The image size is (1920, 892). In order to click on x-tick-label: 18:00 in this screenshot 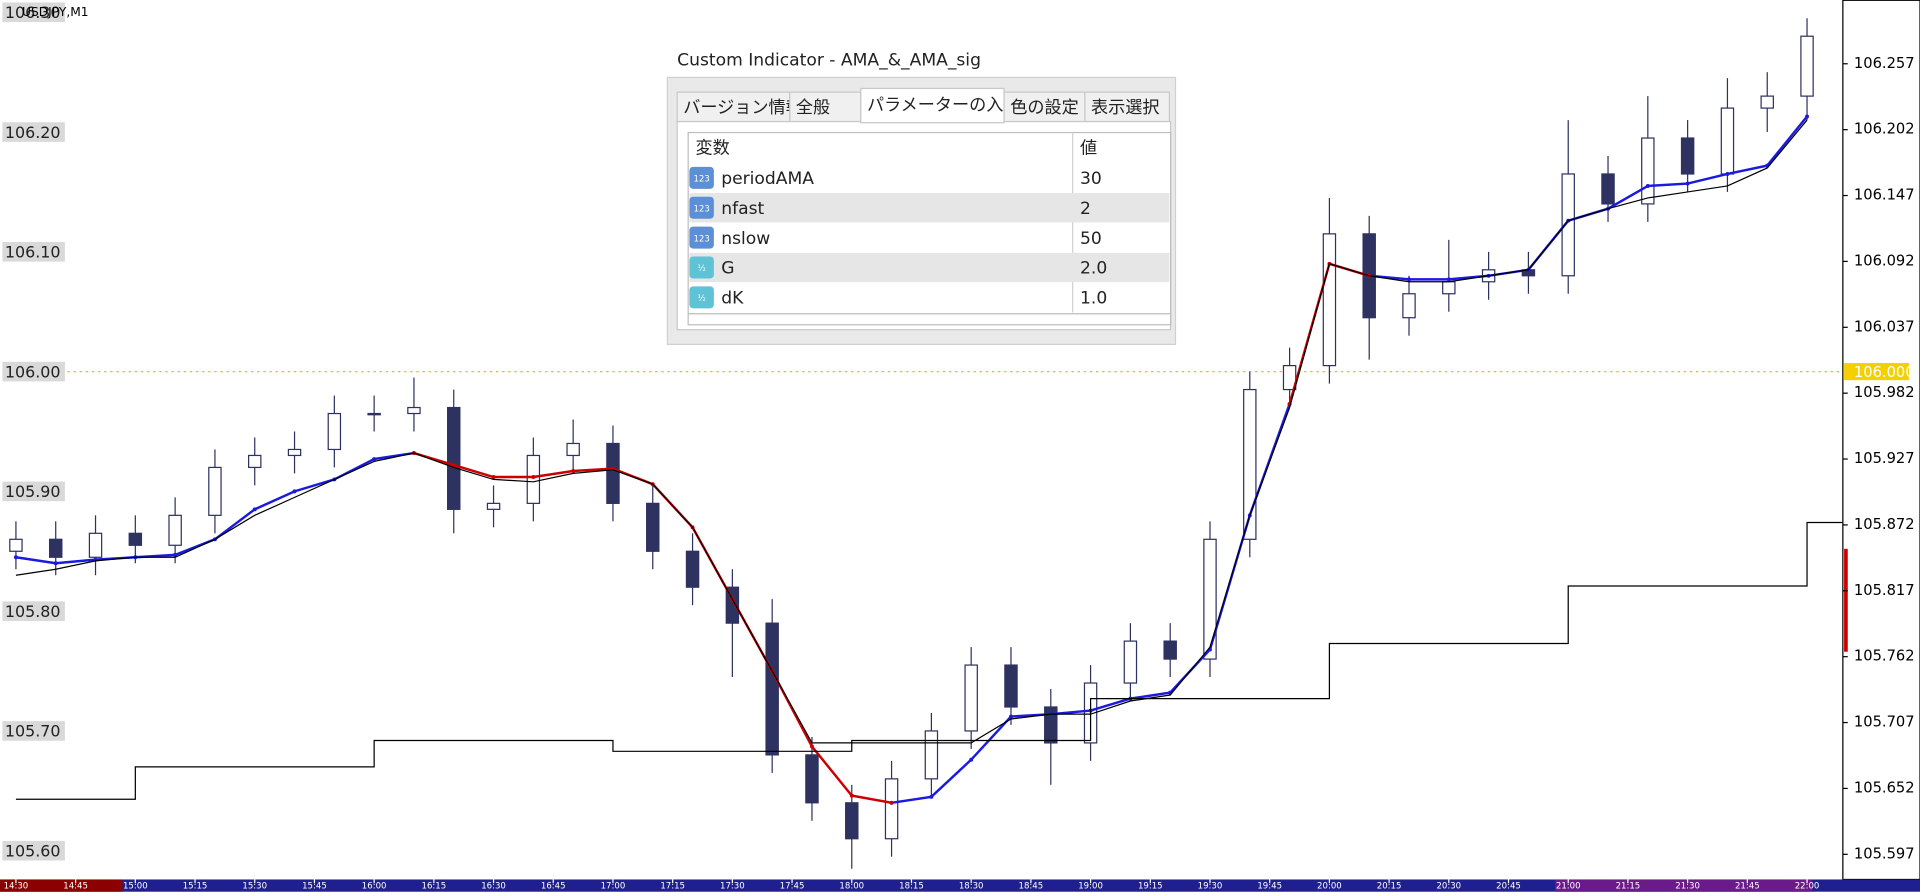, I will do `click(851, 887)`.